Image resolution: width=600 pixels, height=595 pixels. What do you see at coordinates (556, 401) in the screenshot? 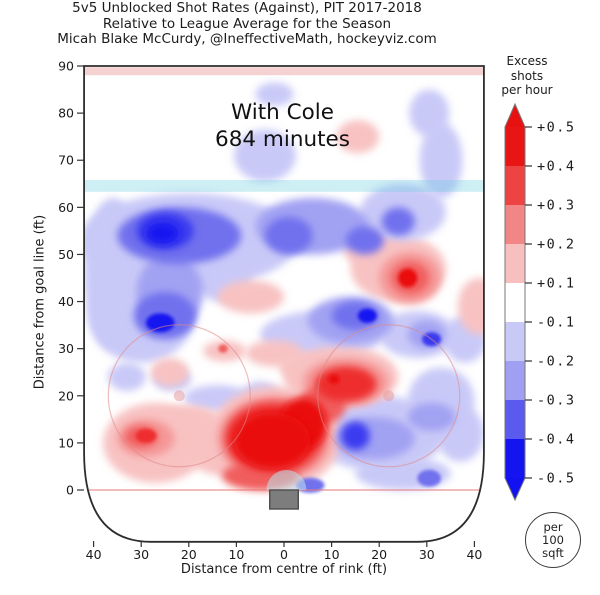
I see `colorbar-tick-label: -0.3` at bounding box center [556, 401].